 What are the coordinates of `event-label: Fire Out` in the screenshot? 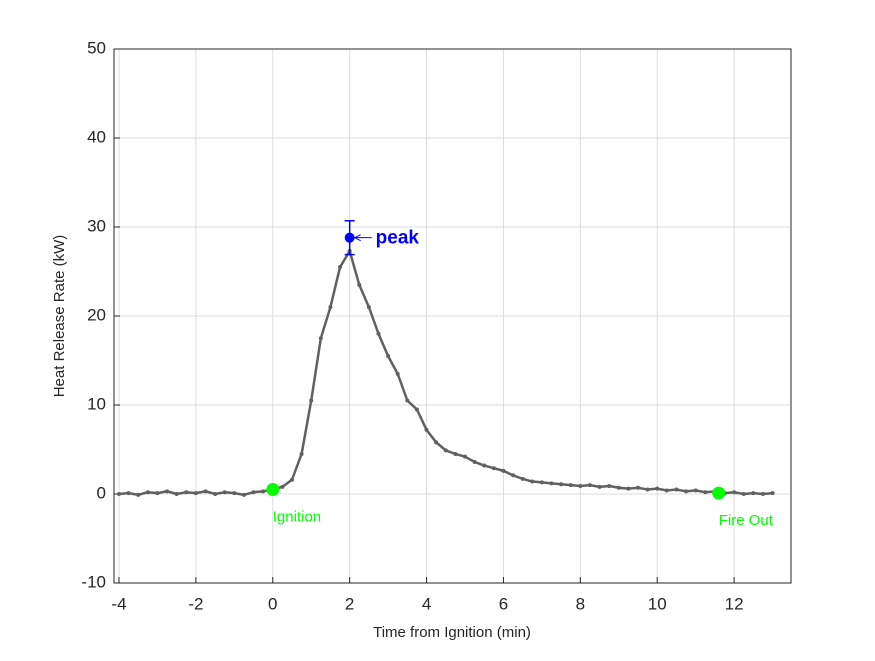 It's located at (746, 520).